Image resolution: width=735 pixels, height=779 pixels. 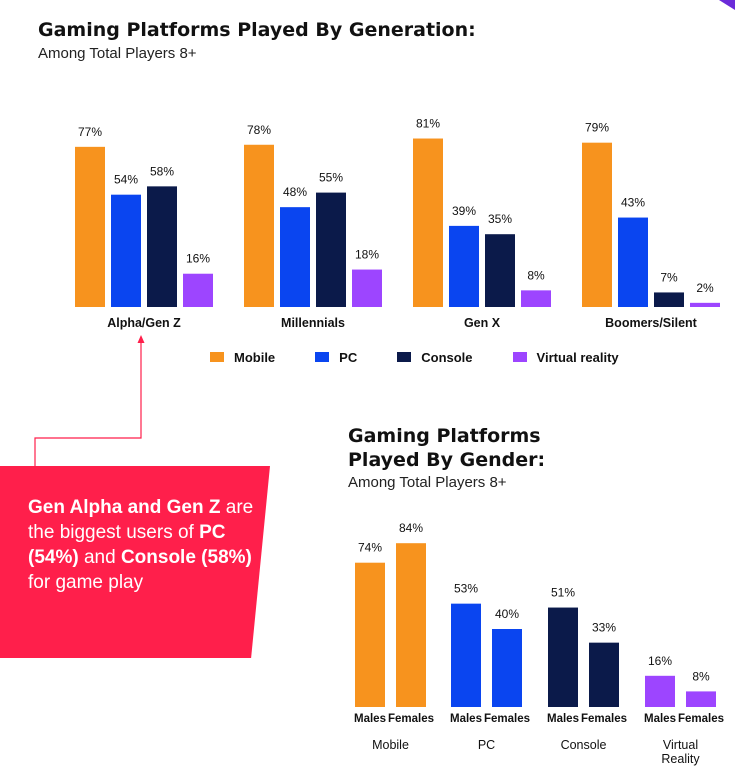 I want to click on bar-alpha-gen-z-console, so click(x=162, y=246).